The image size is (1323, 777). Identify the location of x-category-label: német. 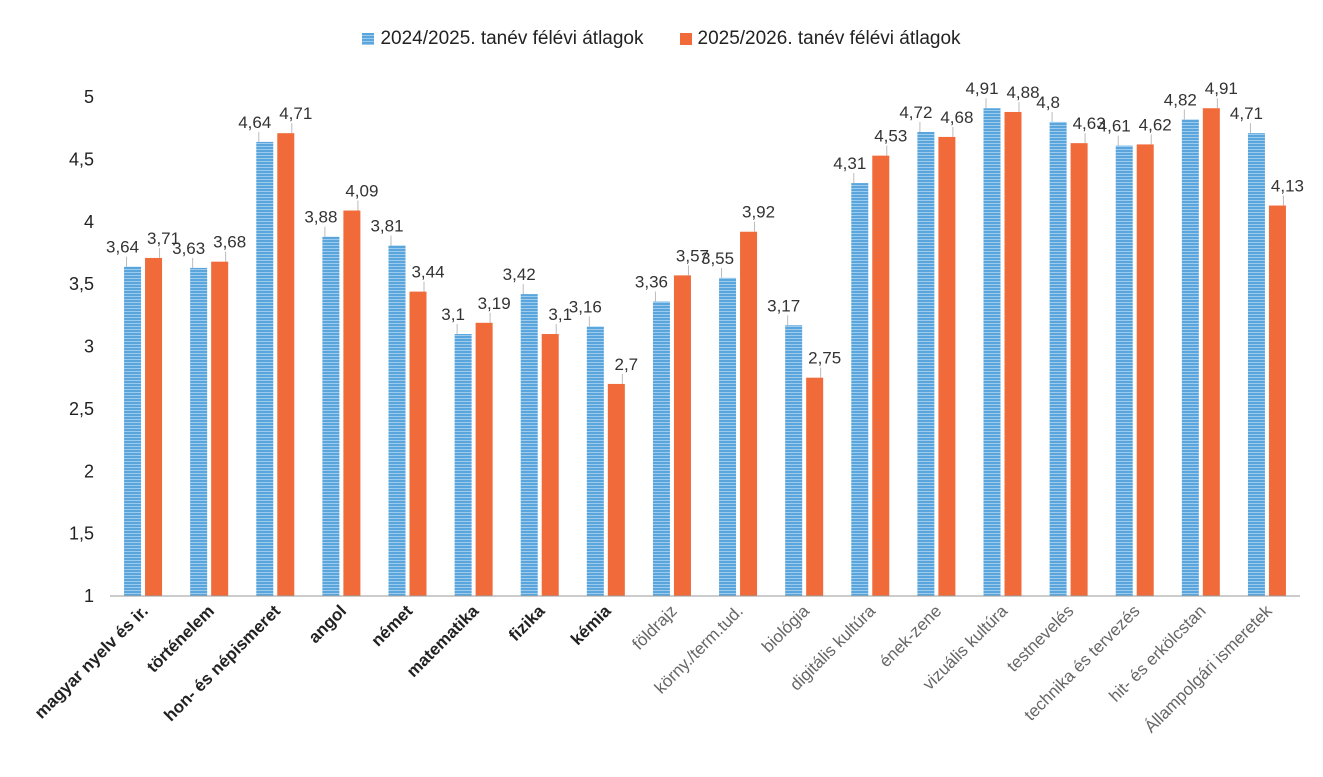
(391, 625).